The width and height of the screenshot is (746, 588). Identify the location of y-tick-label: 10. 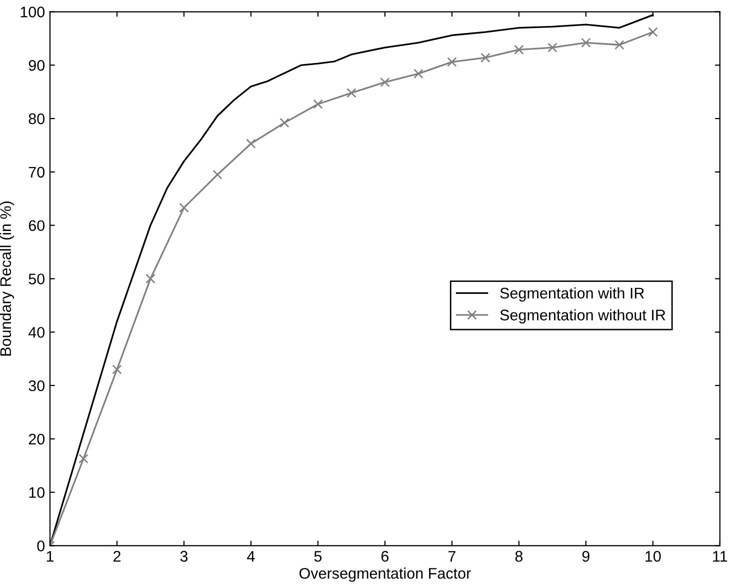
(37, 492).